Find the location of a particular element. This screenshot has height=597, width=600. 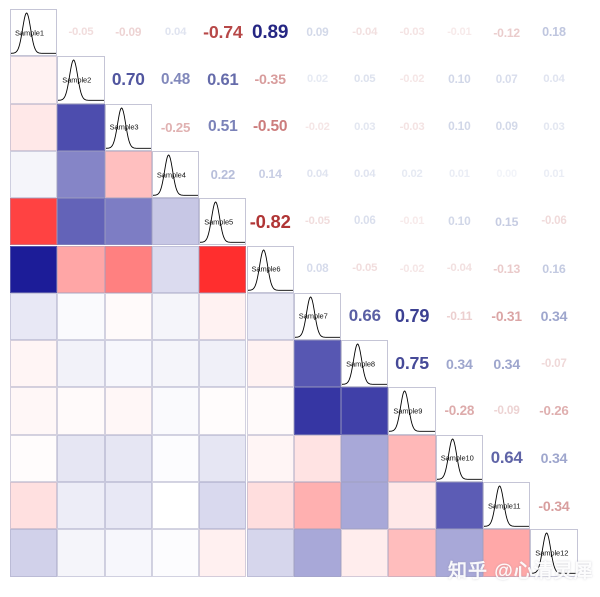

correlation-value: 0.15 is located at coordinates (507, 222).